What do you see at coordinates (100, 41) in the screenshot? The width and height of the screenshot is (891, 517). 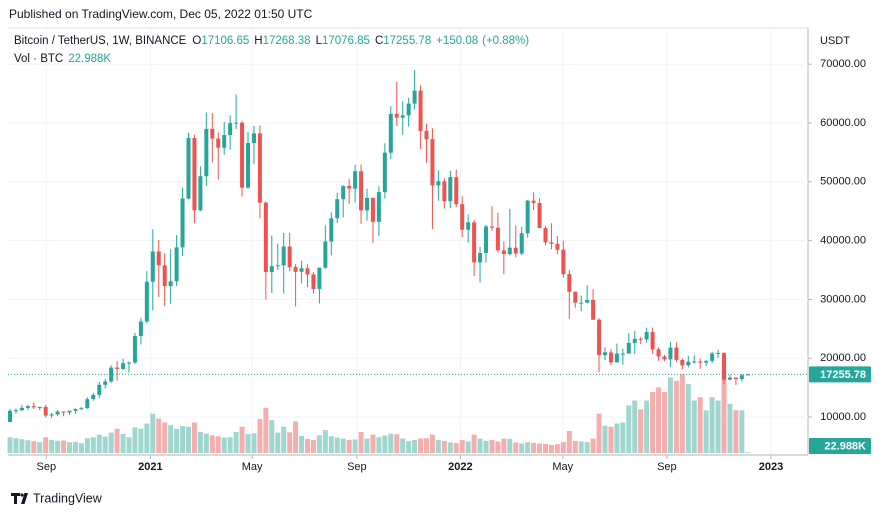 I see `symbol-title: Bitcoin / TetherUS, 1W, BINANCE` at bounding box center [100, 41].